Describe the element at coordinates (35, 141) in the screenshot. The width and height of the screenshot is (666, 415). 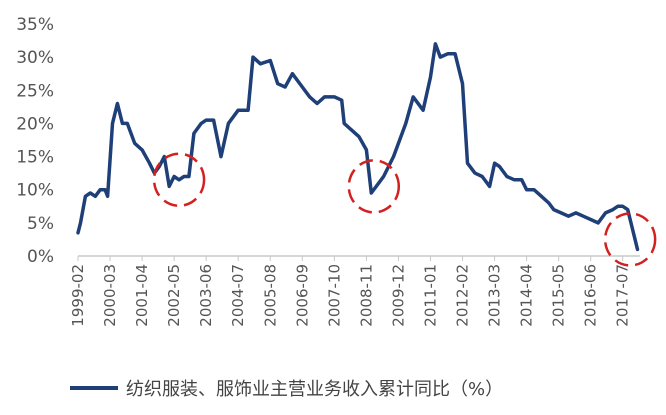
I see `y-axis-tick-labels: 0% 5% 10% 15% 20% 25% 30% 35%` at that location.